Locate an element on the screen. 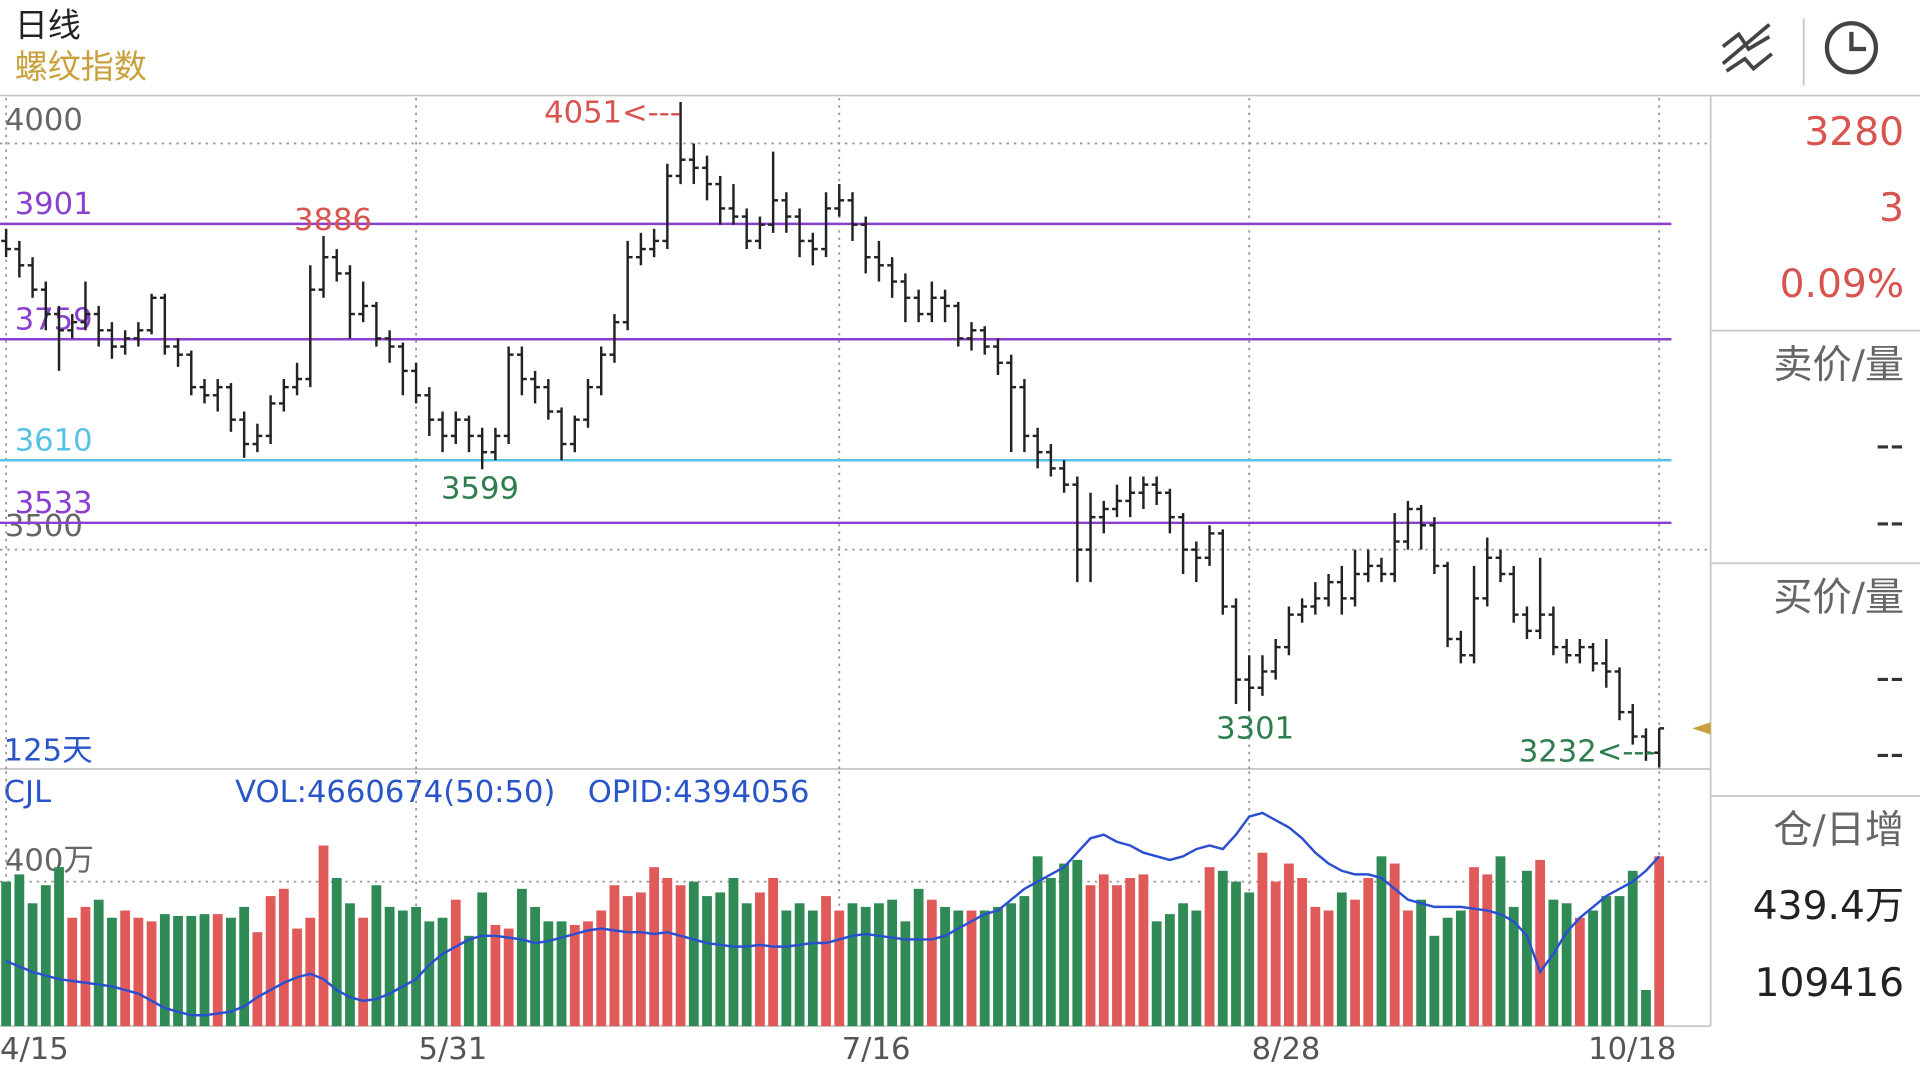 The width and height of the screenshot is (1920, 1080). last-price: 3280 is located at coordinates (1854, 132).